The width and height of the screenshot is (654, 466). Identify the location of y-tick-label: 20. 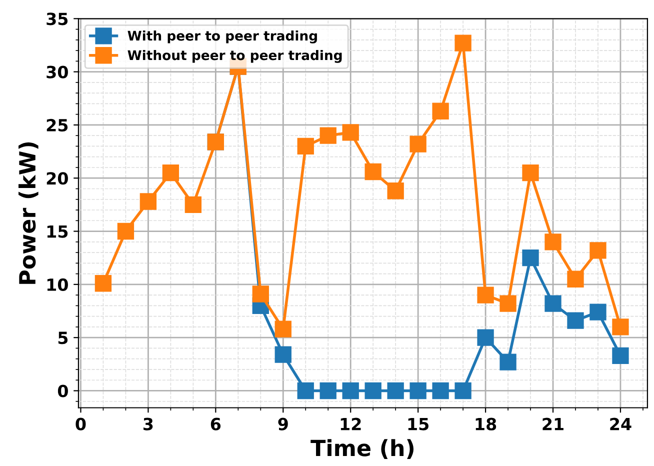
(57, 178).